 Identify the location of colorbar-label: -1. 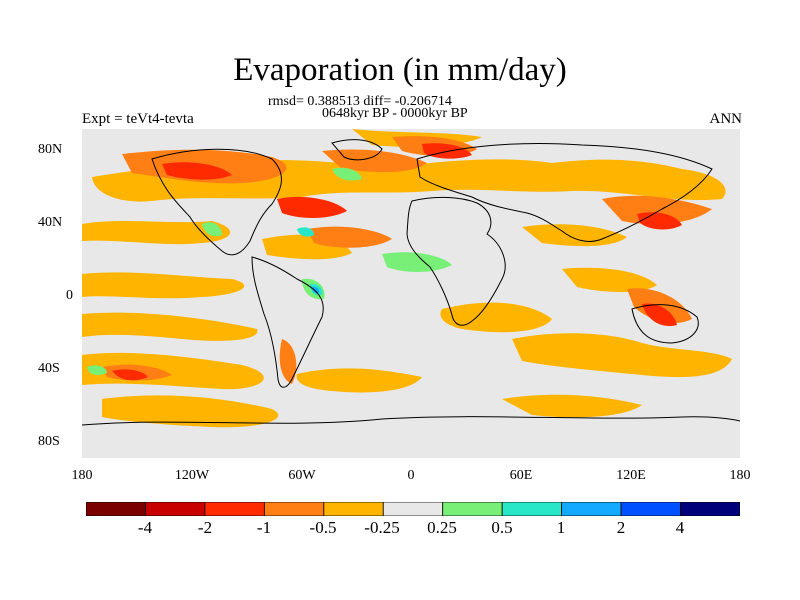
(264, 527).